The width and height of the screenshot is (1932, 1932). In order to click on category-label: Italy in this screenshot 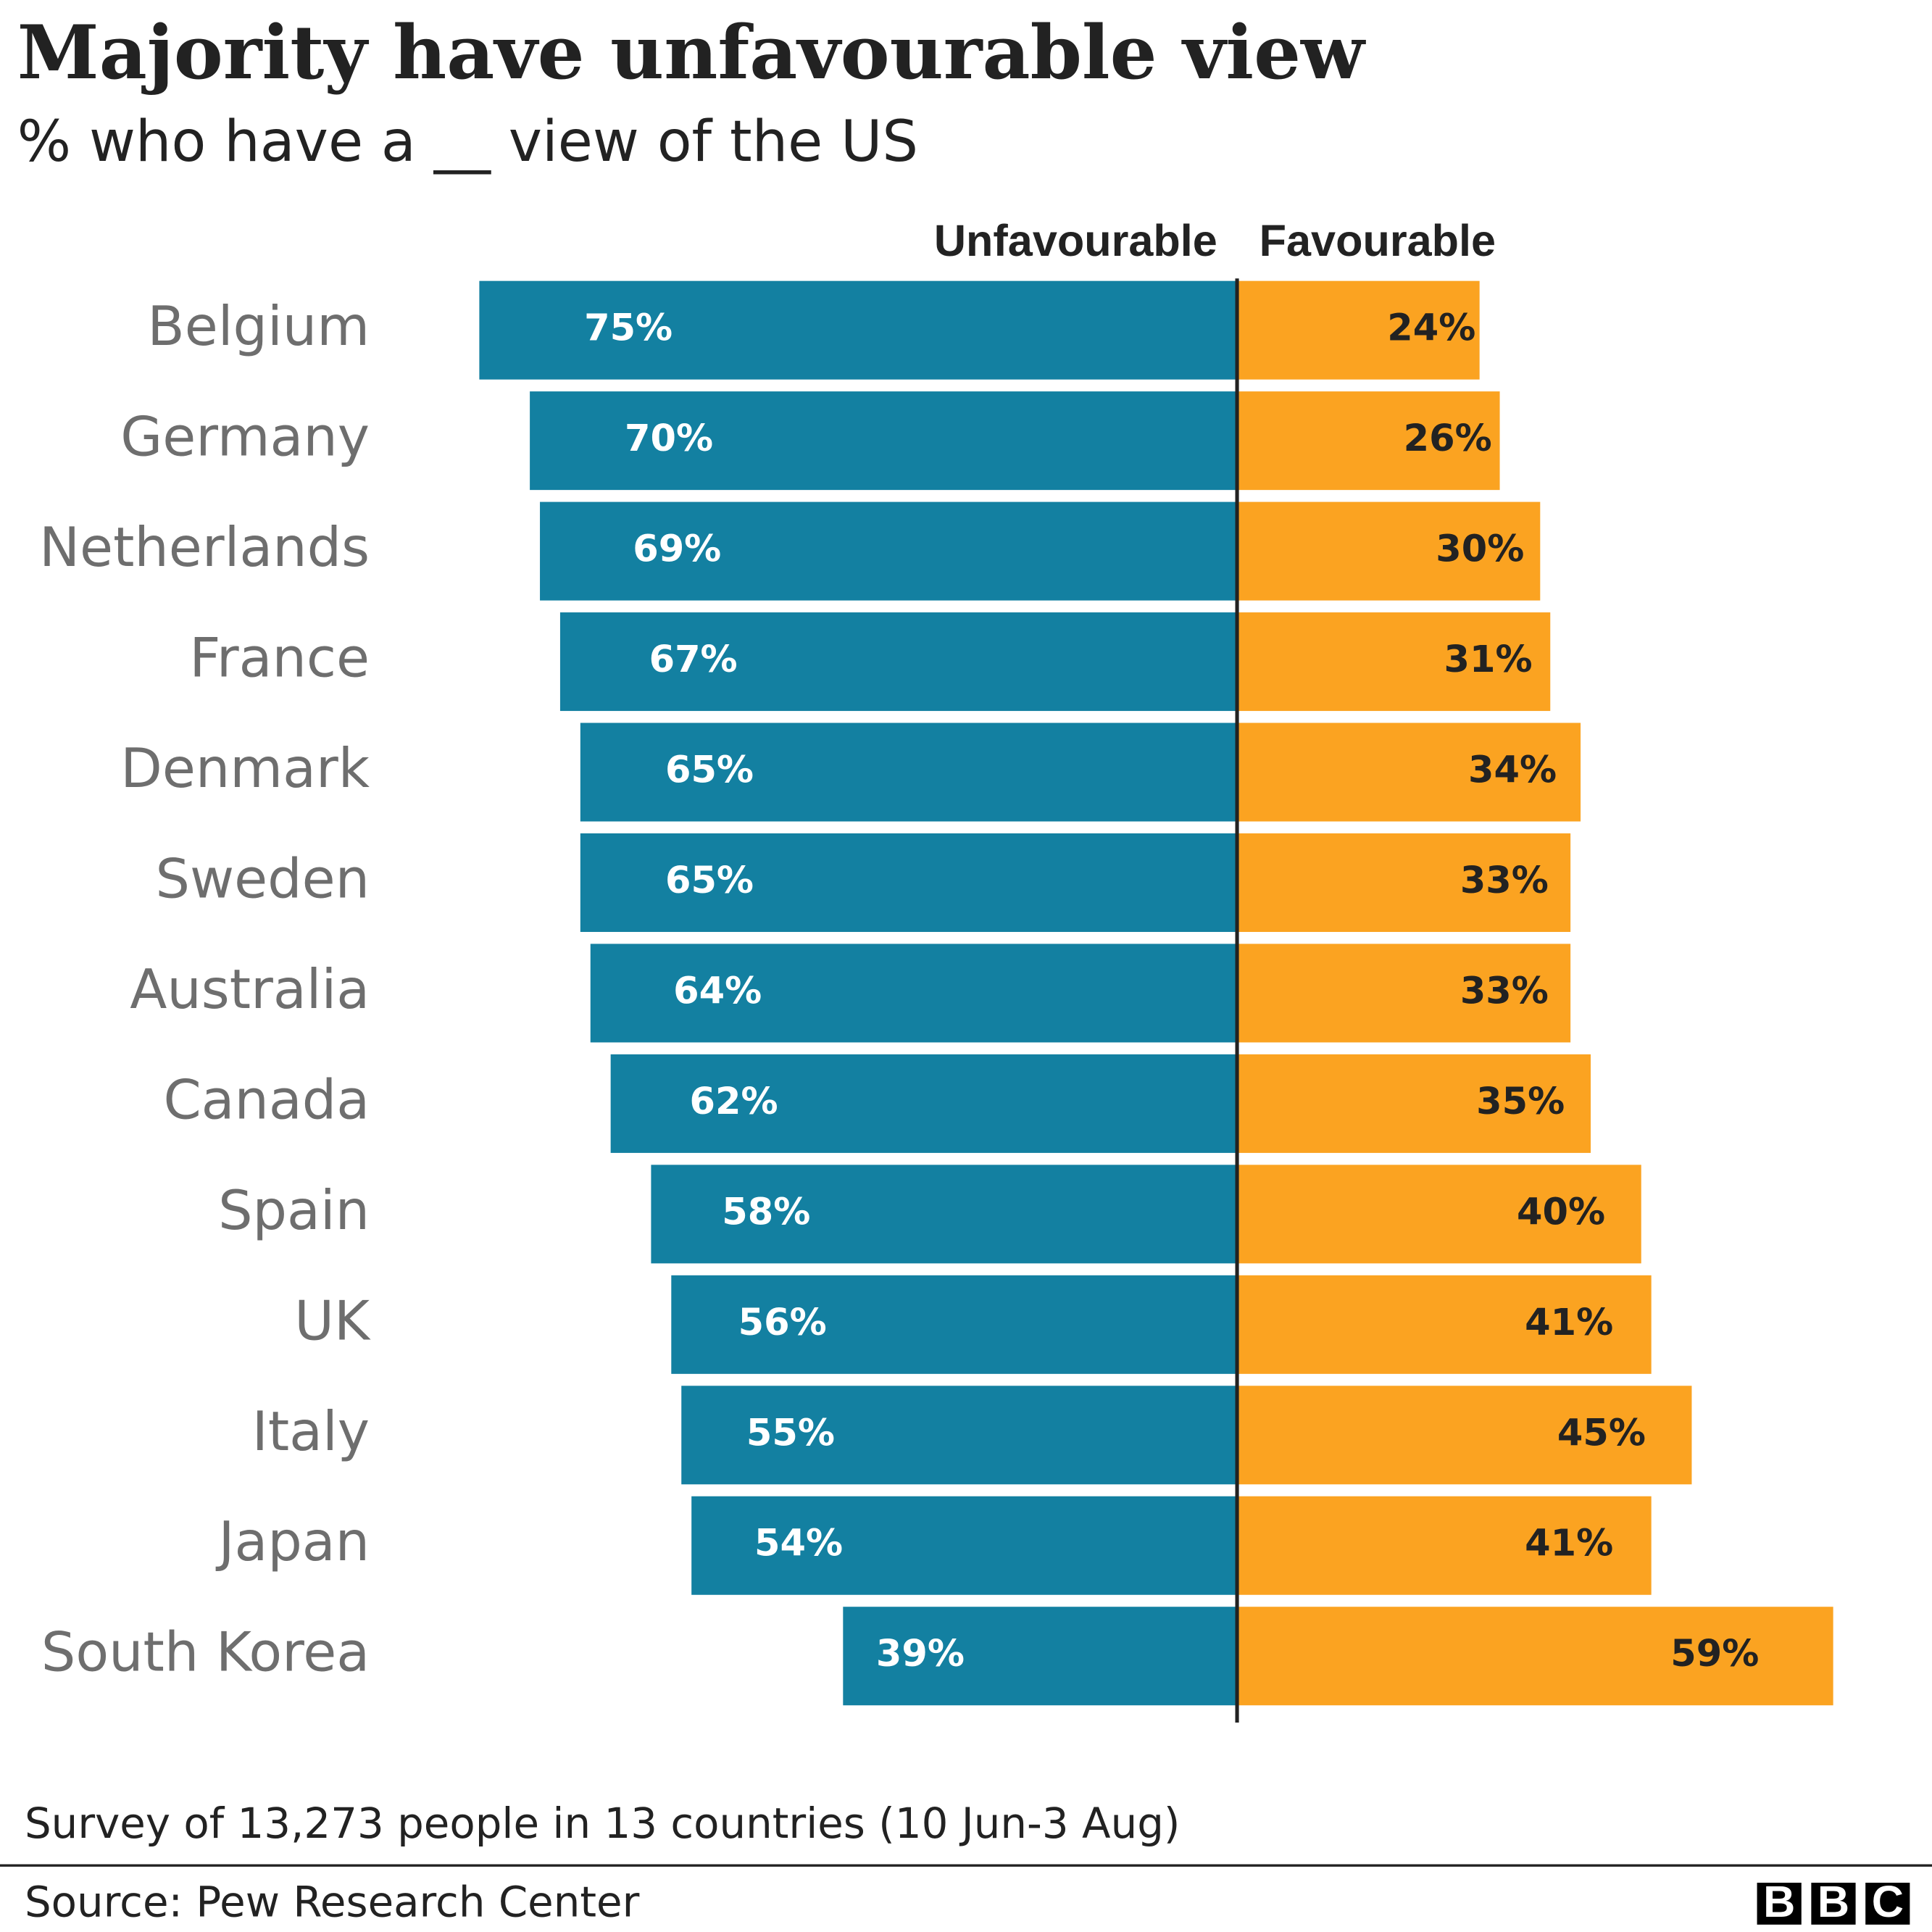, I will do `click(311, 1432)`.